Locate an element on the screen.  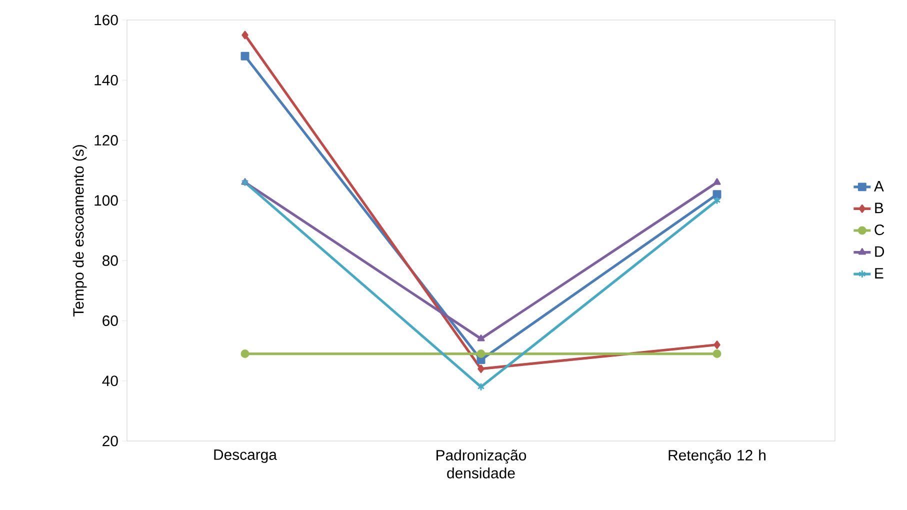
y-tick-label: 140 is located at coordinates (106, 80).